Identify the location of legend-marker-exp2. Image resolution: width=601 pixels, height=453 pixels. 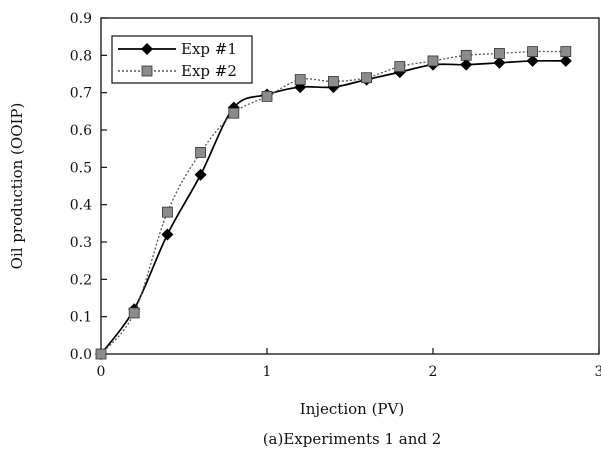
(147, 71).